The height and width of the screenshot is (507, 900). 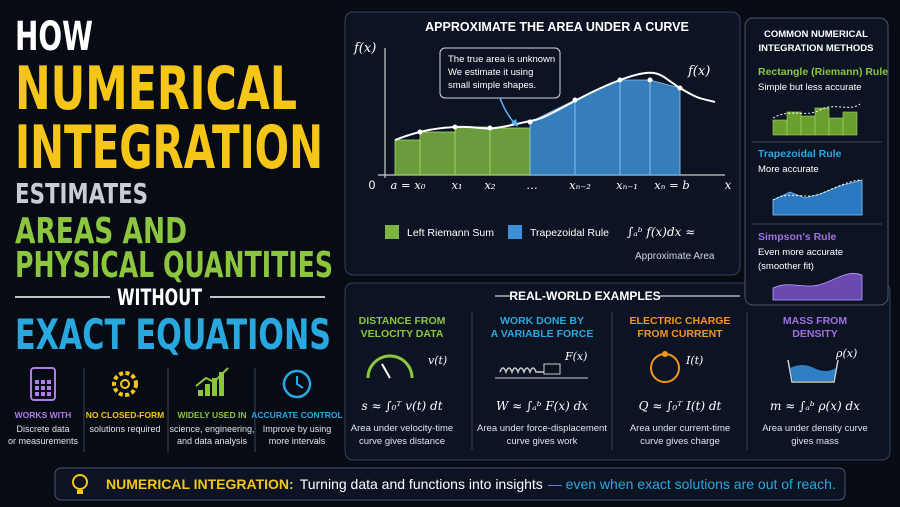 I want to click on banner, so click(x=450, y=484).